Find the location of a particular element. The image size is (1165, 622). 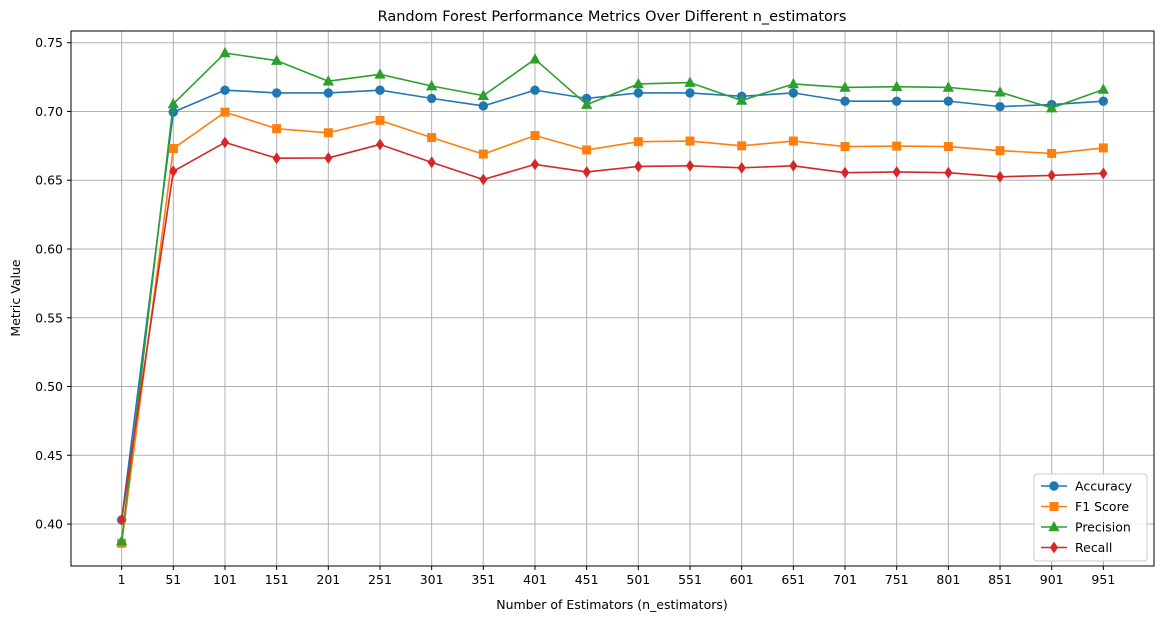

y-tick-label: 0.55 is located at coordinates (49, 317).